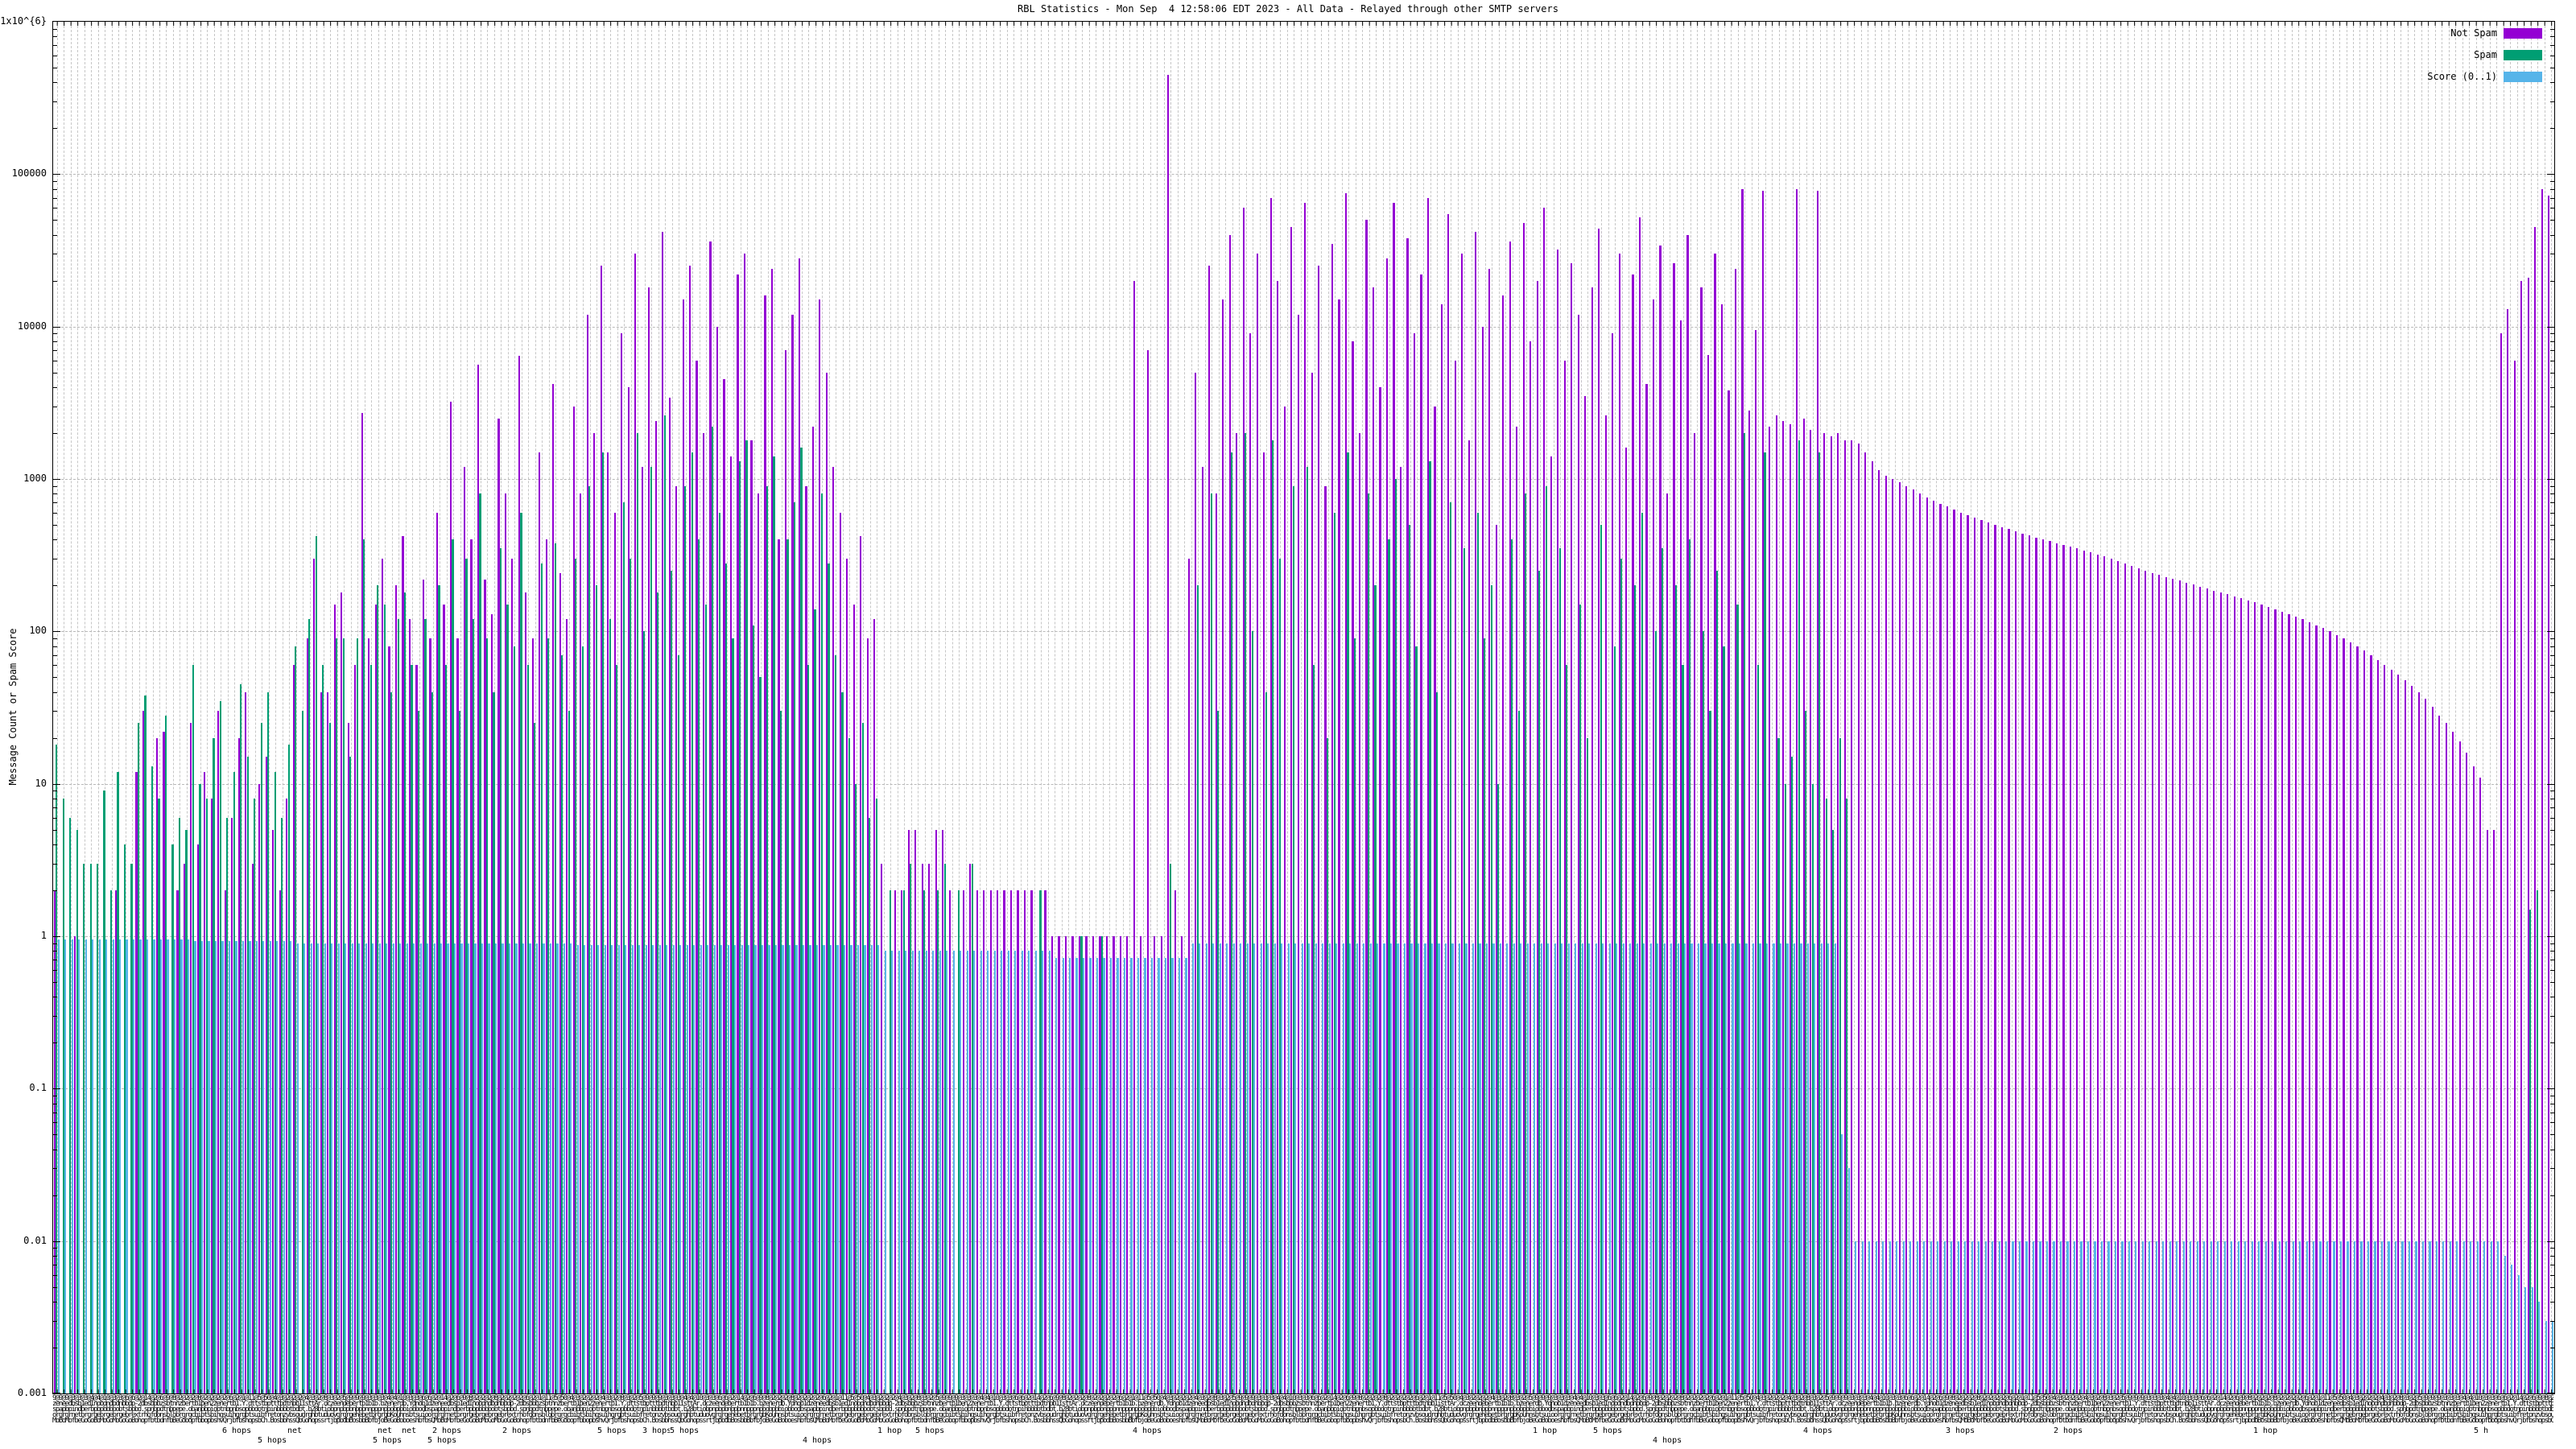 This screenshot has height=1449, width=2576. What do you see at coordinates (2068, 1430) in the screenshot?
I see `x-label-fragment: 2 hops` at bounding box center [2068, 1430].